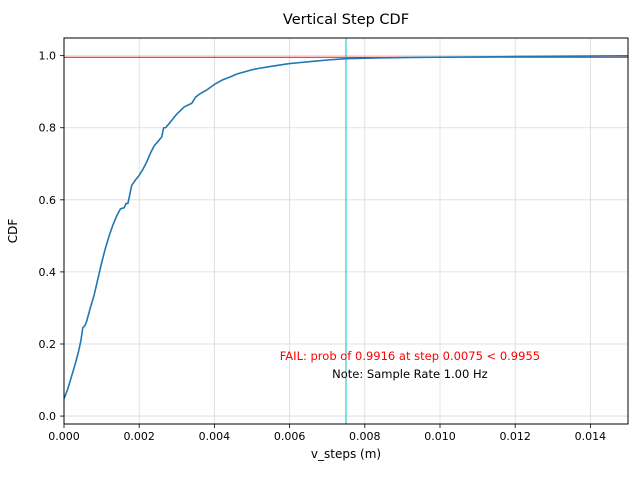 Image resolution: width=640 pixels, height=480 pixels. Describe the element at coordinates (440, 436) in the screenshot. I see `x-tick-label: 0.010` at that location.